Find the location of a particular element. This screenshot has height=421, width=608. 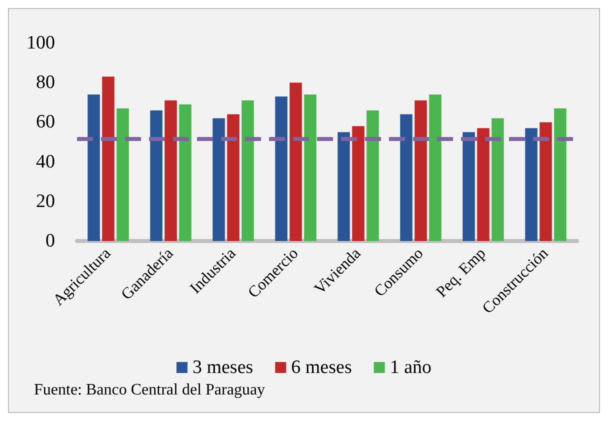

legend-label: 3 meses is located at coordinates (223, 367).